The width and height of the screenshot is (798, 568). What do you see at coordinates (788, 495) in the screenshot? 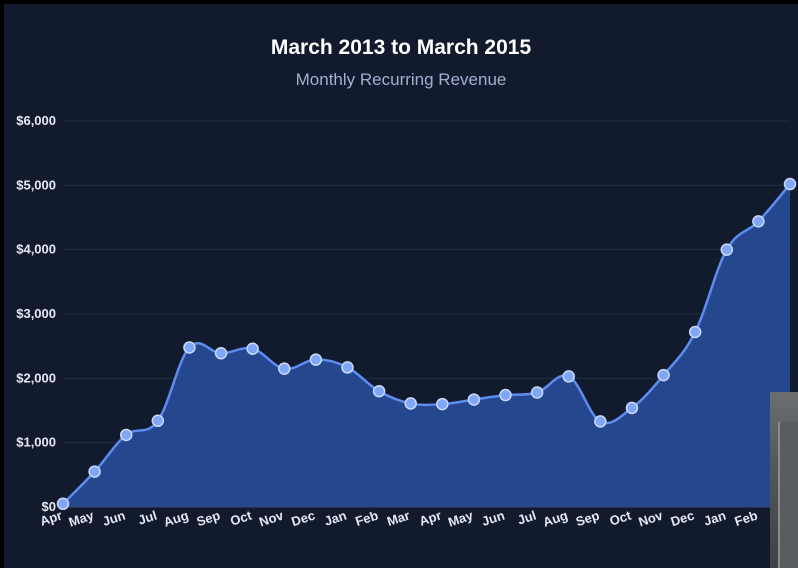
I see `thumbnail-door-image` at bounding box center [788, 495].